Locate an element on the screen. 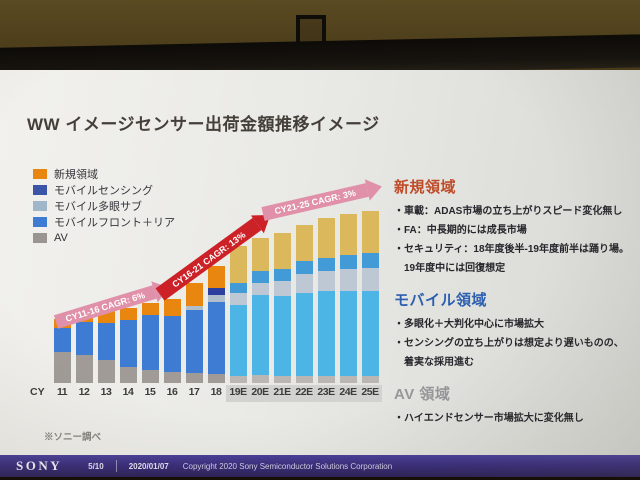 This screenshot has height=480, width=640. legend-label: モバイル多眼サブ is located at coordinates (98, 206).